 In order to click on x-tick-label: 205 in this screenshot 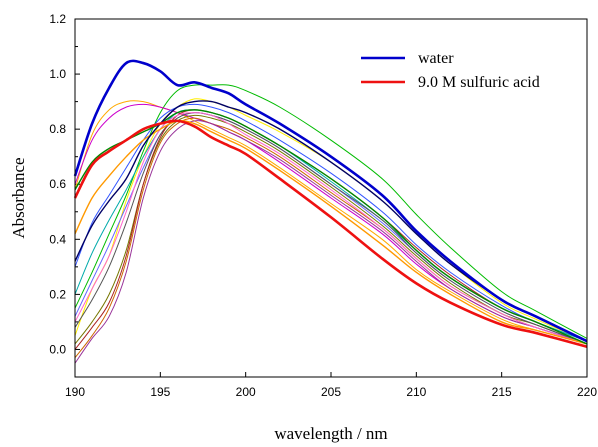, I will do `click(331, 392)`.